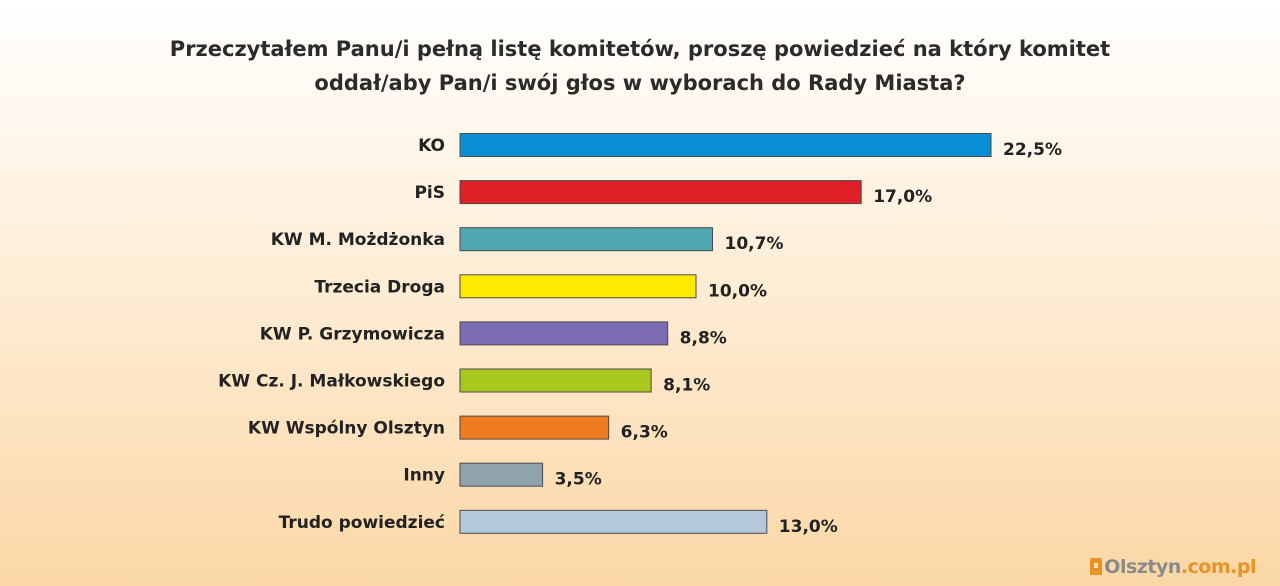 Image resolution: width=1280 pixels, height=586 pixels. Describe the element at coordinates (578, 480) in the screenshot. I see `value-label: 3,5%` at that location.